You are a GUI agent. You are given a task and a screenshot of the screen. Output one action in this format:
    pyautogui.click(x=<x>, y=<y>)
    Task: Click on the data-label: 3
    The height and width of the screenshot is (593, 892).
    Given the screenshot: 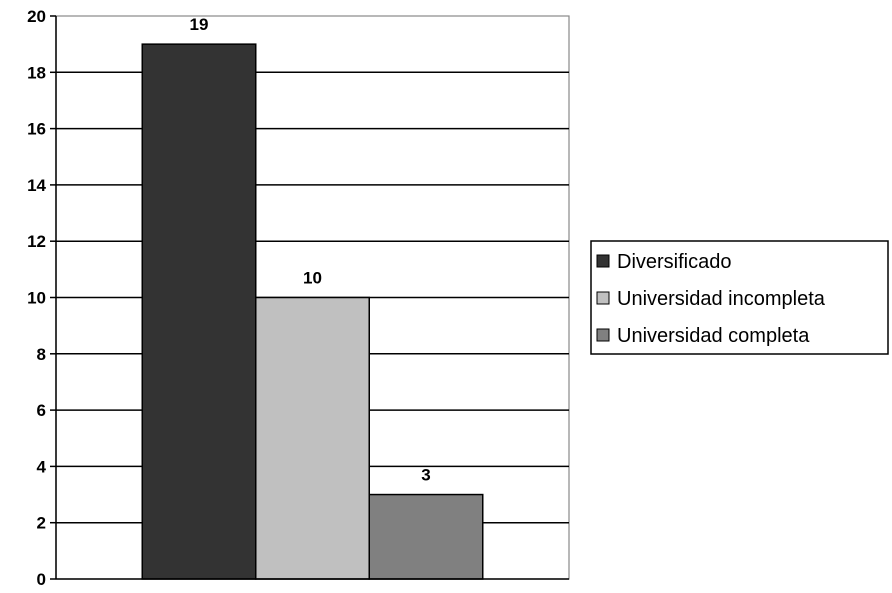 What is the action you would take?
    pyautogui.click(x=425, y=475)
    